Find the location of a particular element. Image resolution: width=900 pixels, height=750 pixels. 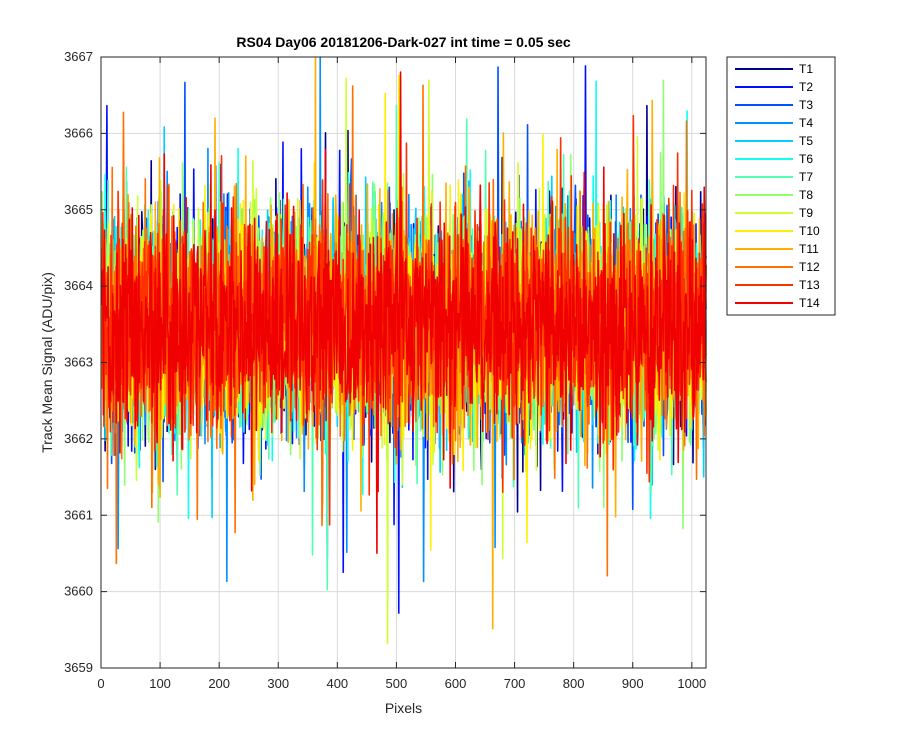

x-tick-label: 700 is located at coordinates (515, 683).